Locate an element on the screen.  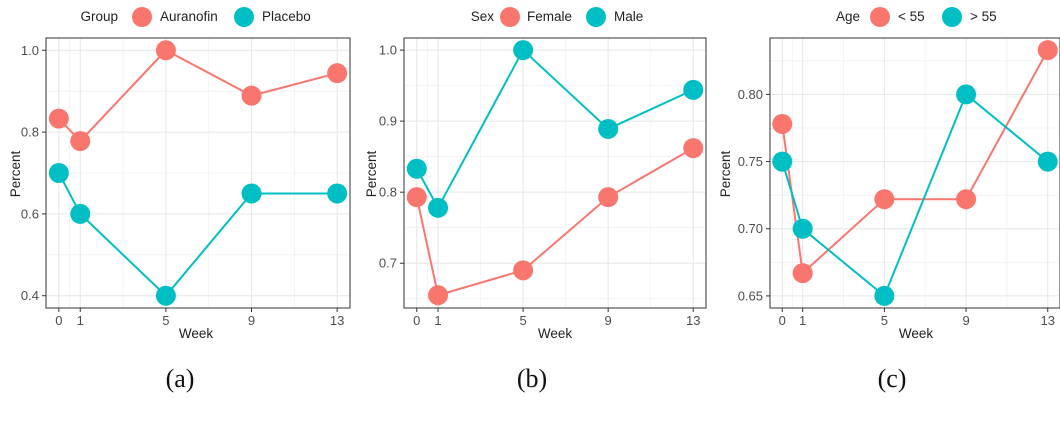
legend-swatch-auranofin is located at coordinates (142, 17).